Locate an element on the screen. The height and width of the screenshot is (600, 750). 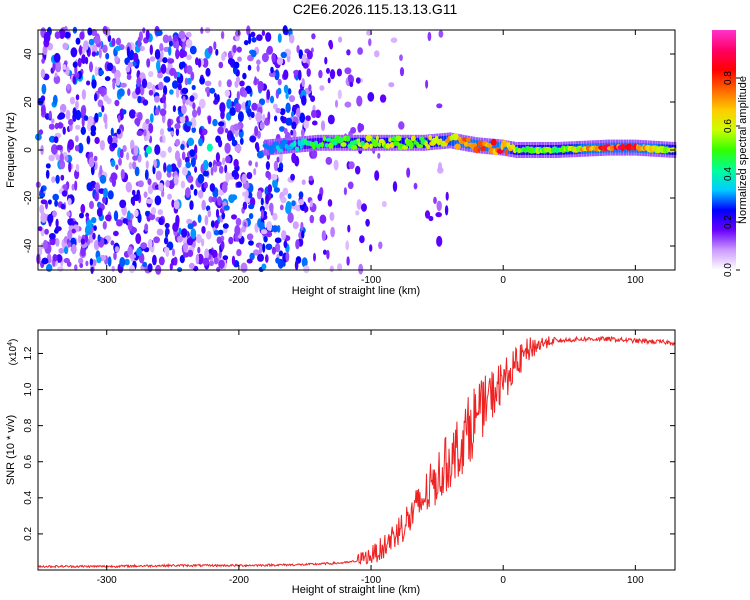
y-tick-label: -40 is located at coordinates (28, 245).